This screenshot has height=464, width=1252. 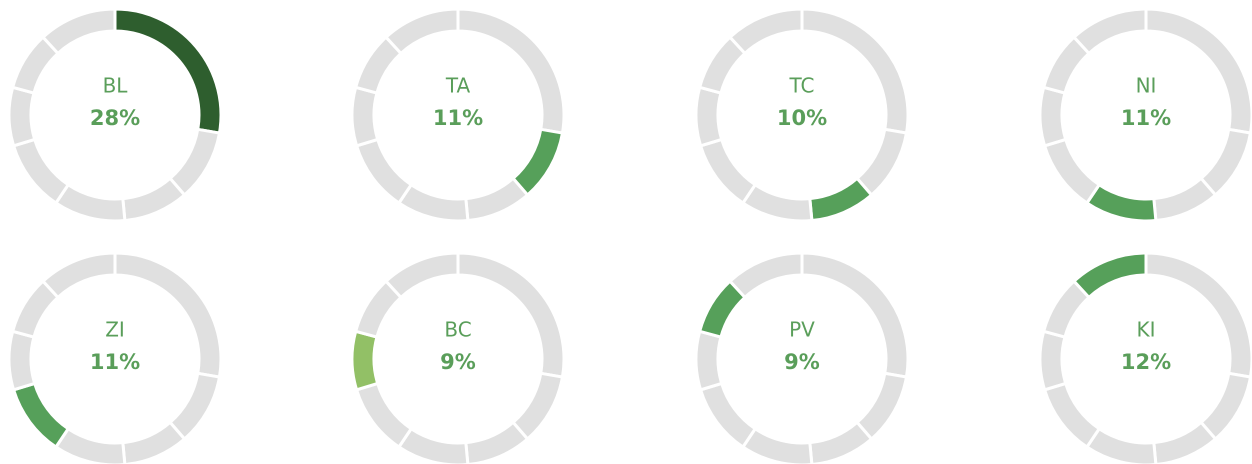 I want to click on donut: TA 11%, so click(x=458, y=115).